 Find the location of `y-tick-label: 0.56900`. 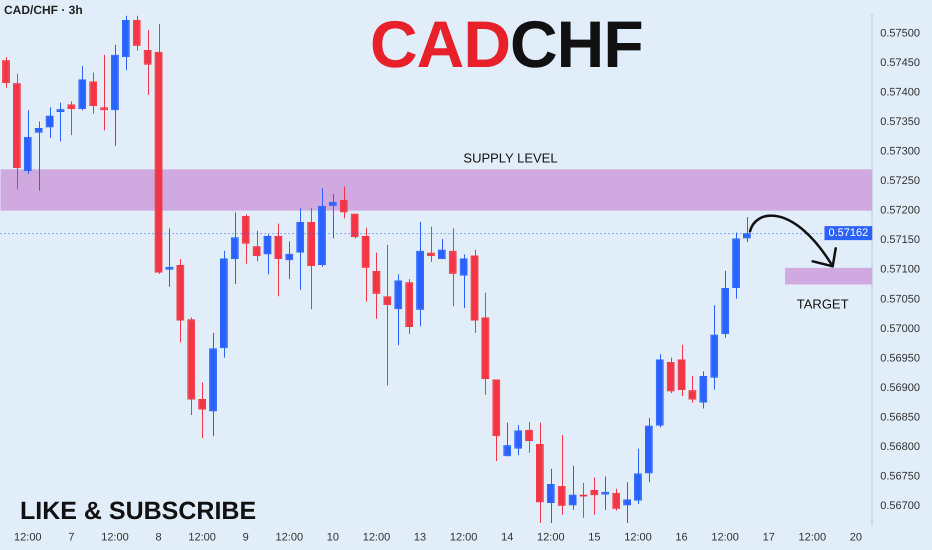

y-tick-label: 0.56900 is located at coordinates (900, 388).